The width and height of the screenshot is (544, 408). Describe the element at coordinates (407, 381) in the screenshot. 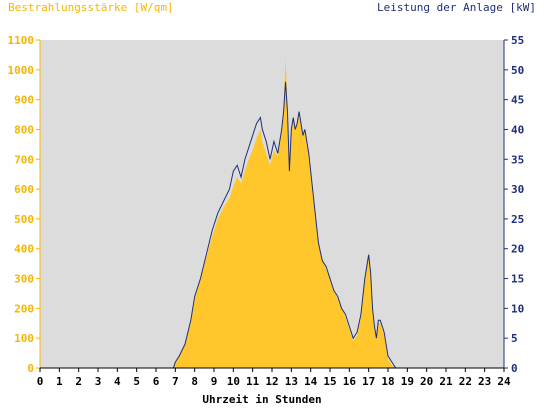

I see `x-tick-label: 19` at that location.